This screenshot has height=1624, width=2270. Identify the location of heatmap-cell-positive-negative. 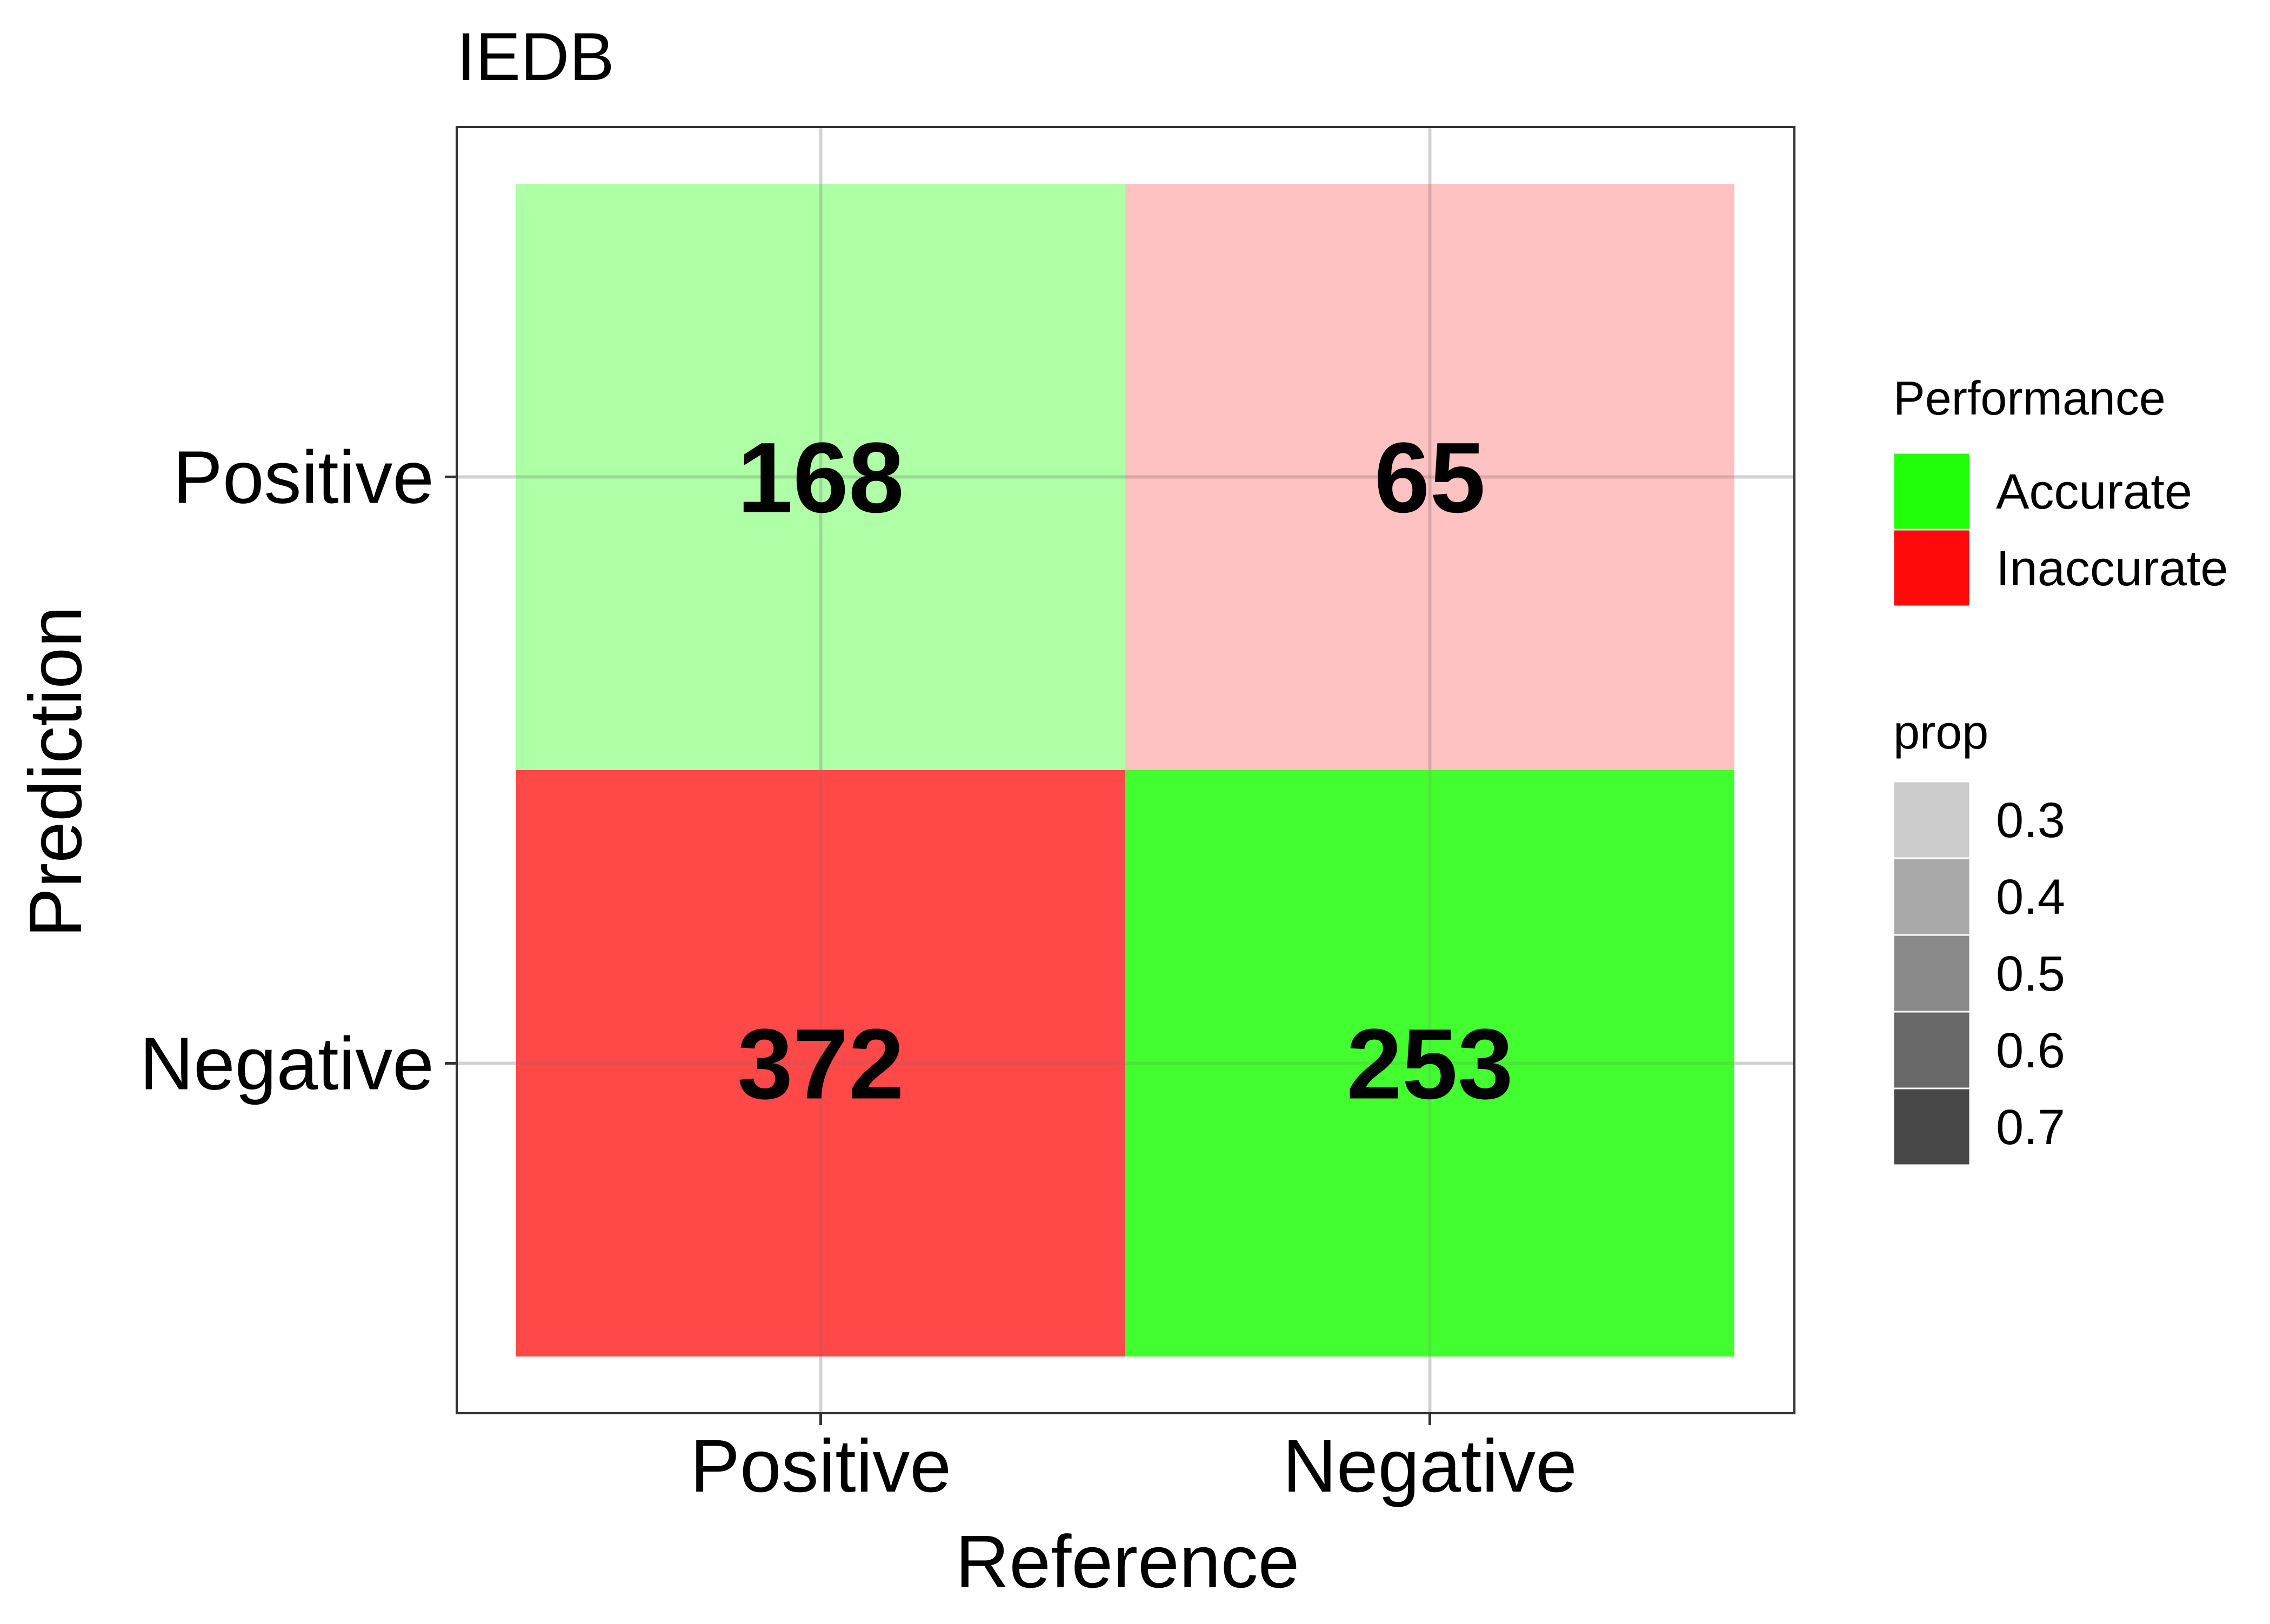
(1429, 477).